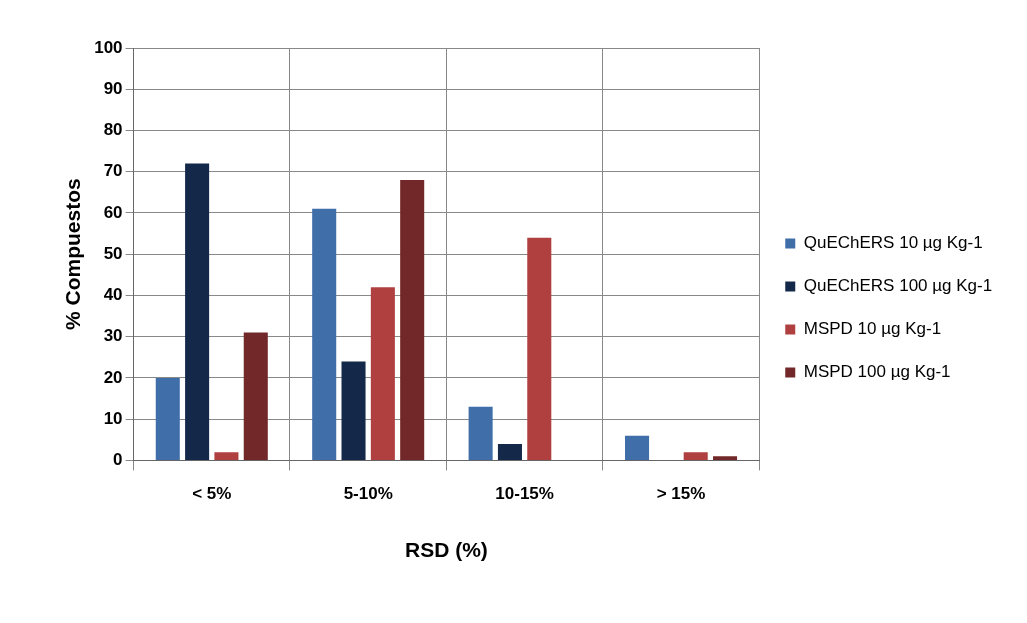  What do you see at coordinates (113, 418) in the screenshot?
I see `y-tick-label: 10` at bounding box center [113, 418].